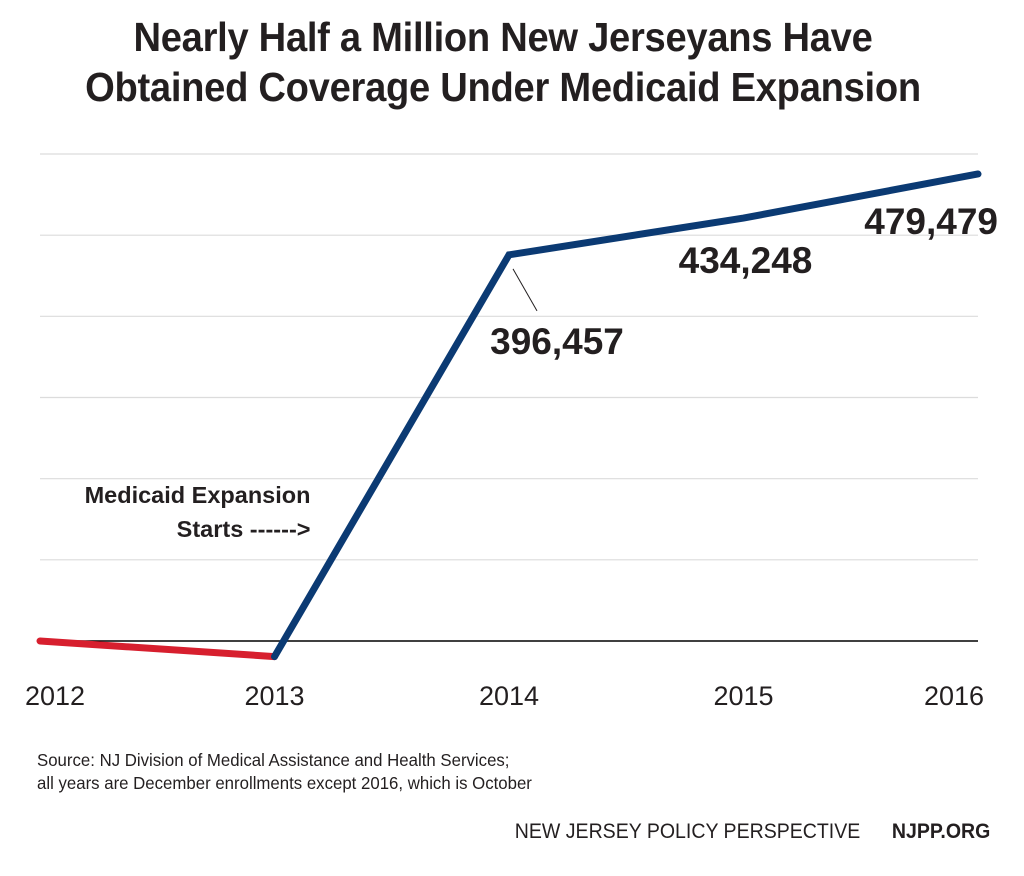 The image size is (1024, 876). Describe the element at coordinates (525, 290) in the screenshot. I see `leader-line-2014` at that location.